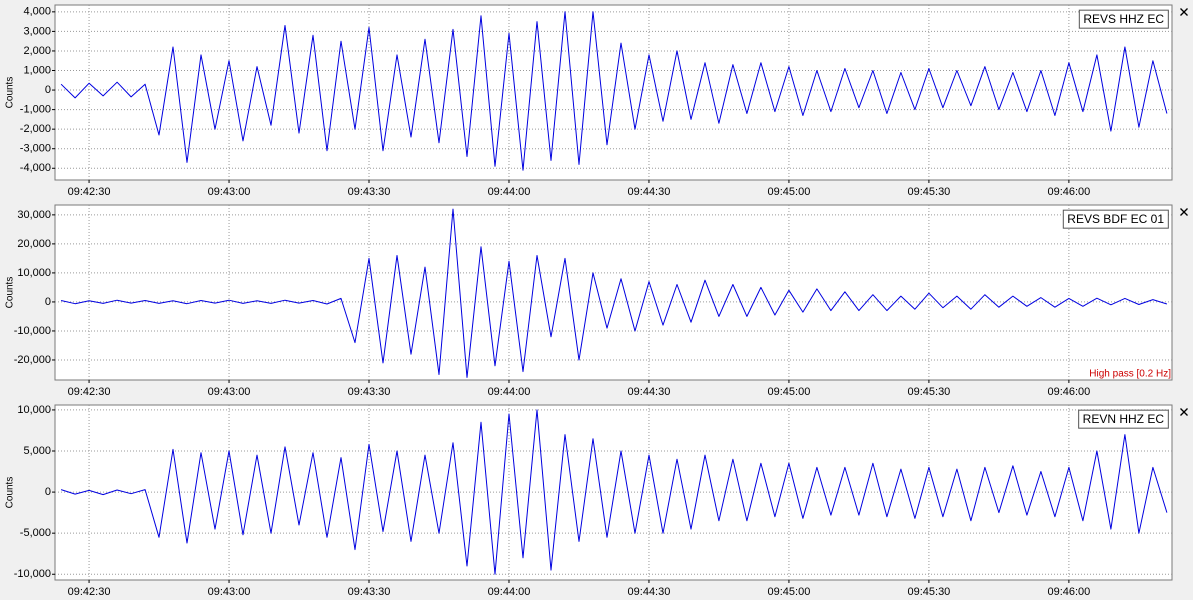 The image size is (1193, 600). What do you see at coordinates (37, 451) in the screenshot?
I see `y-tick-label: 5,000` at bounding box center [37, 451].